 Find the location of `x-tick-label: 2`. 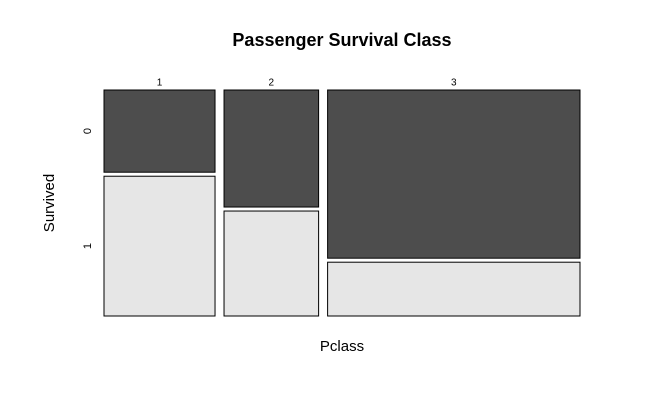

x-tick-label: 2 is located at coordinates (272, 83).